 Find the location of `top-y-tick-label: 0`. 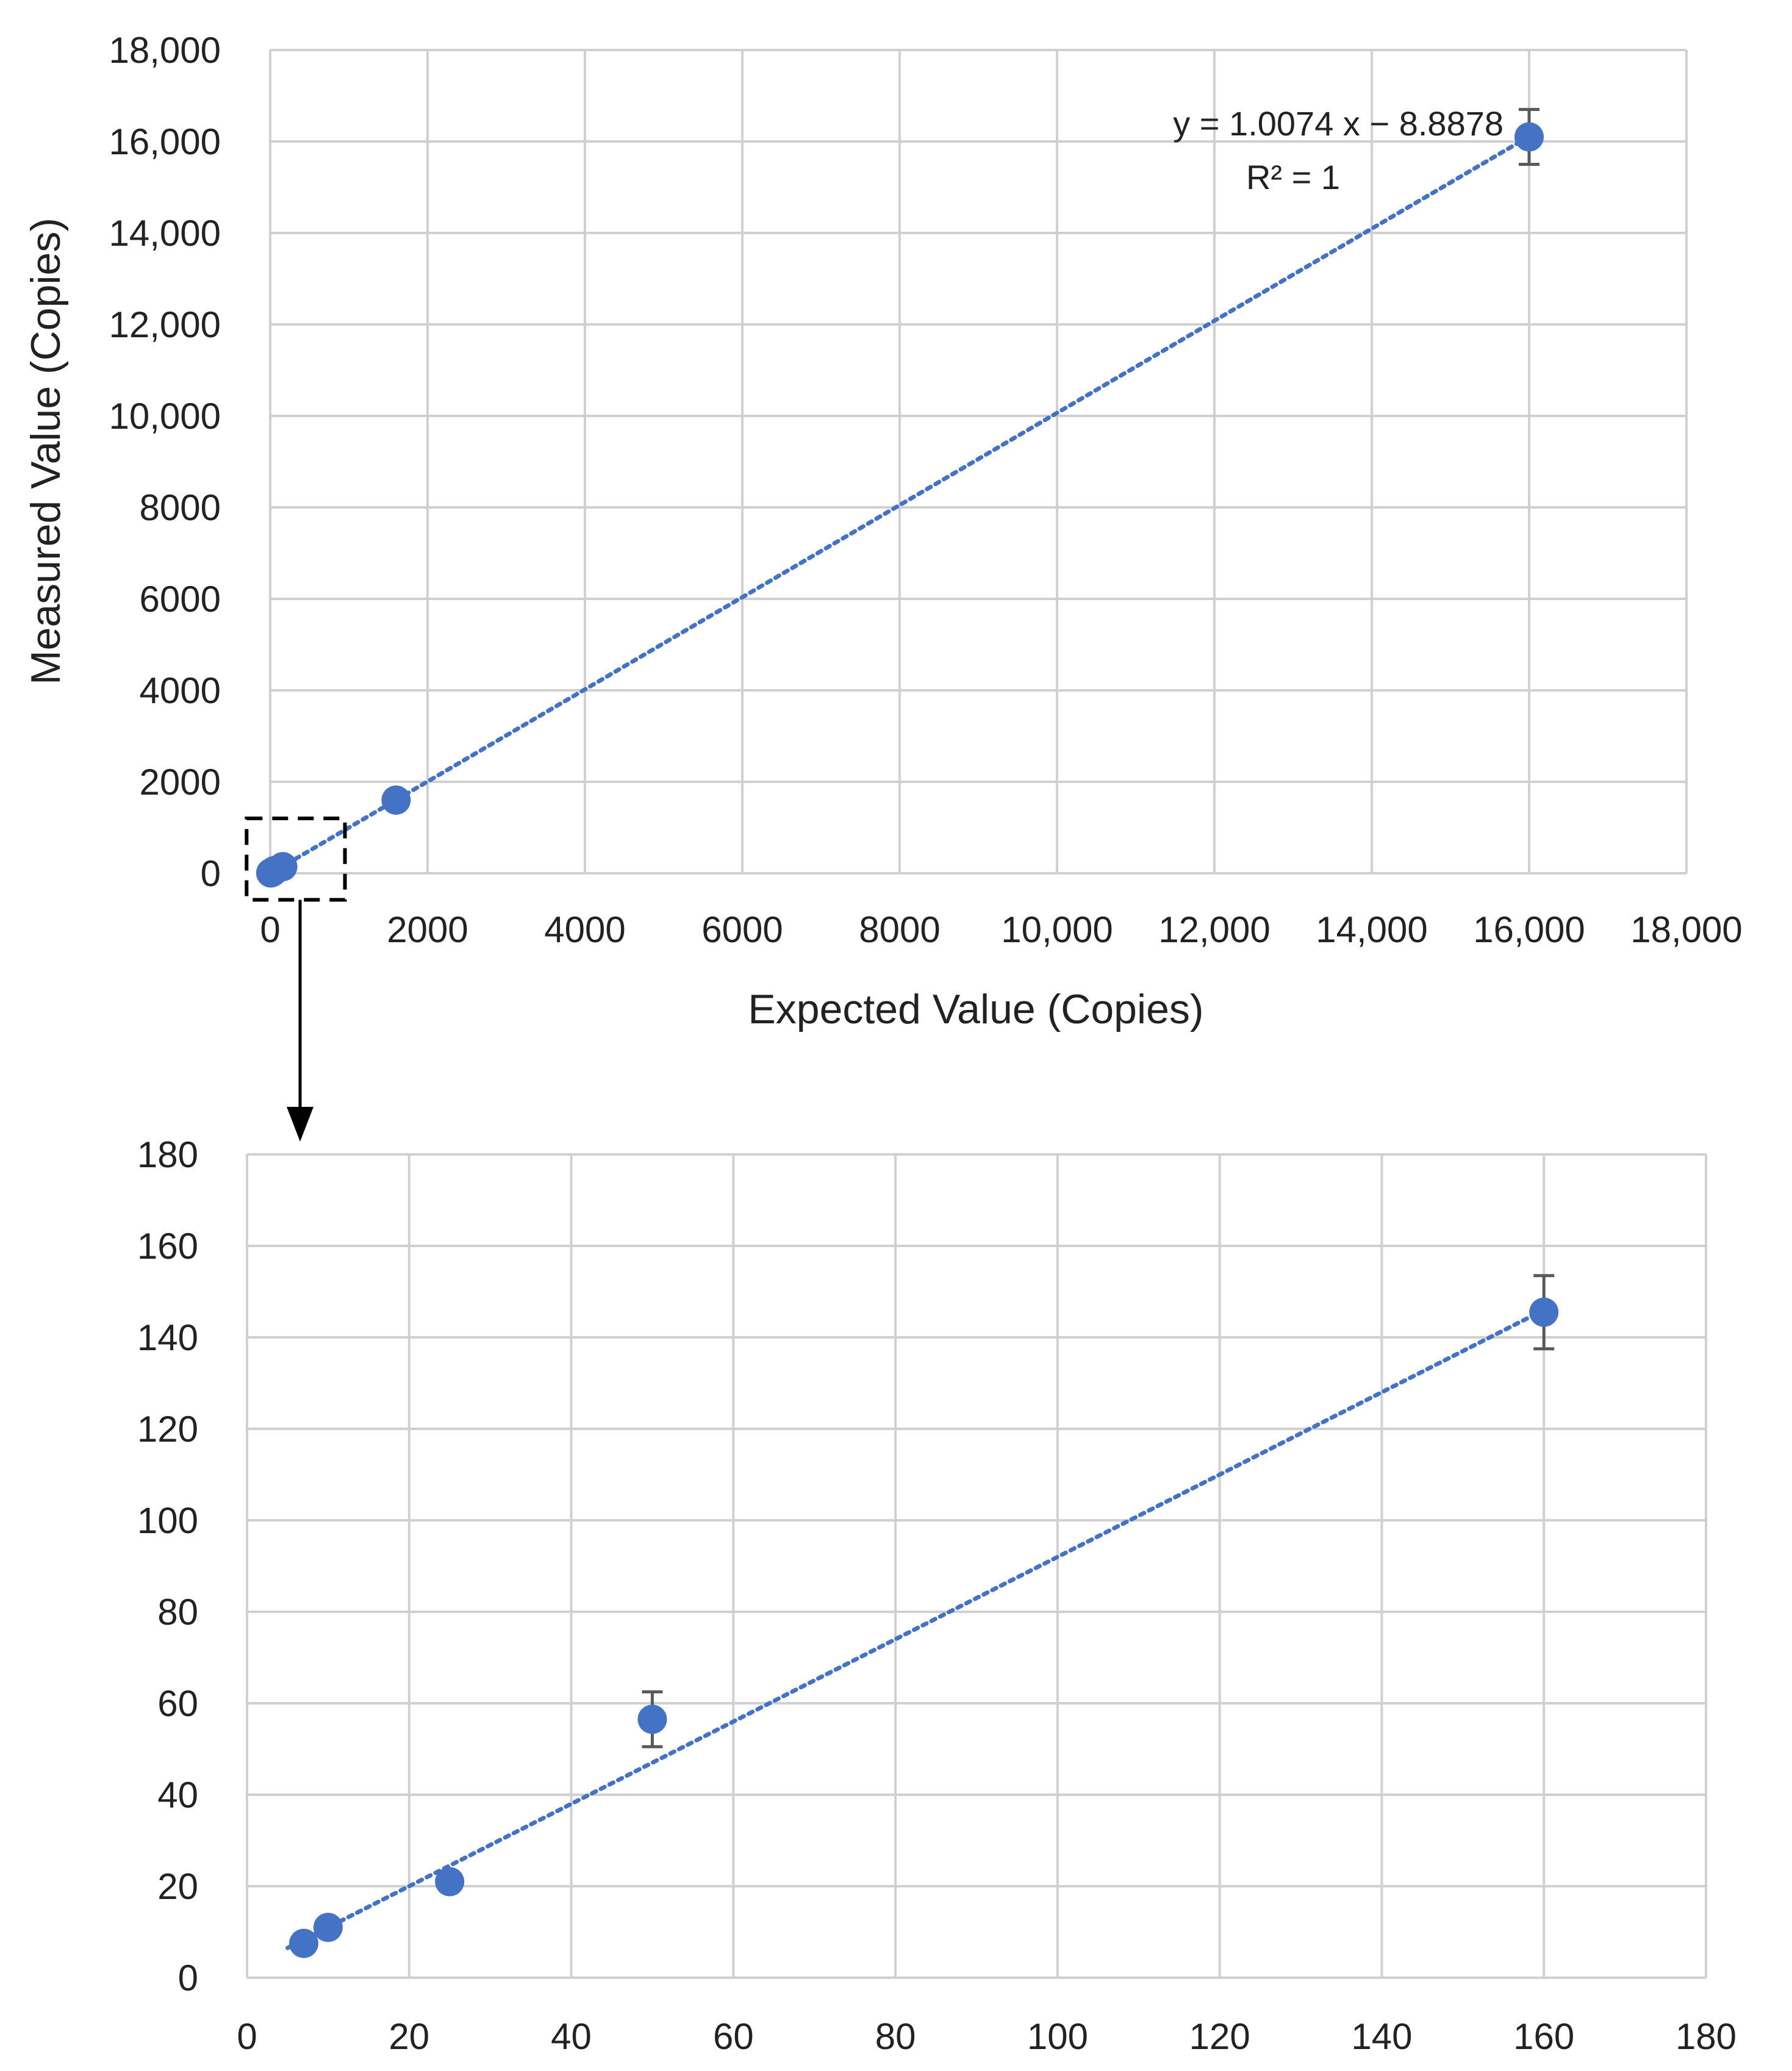

top-y-tick-label: 0 is located at coordinates (211, 873).